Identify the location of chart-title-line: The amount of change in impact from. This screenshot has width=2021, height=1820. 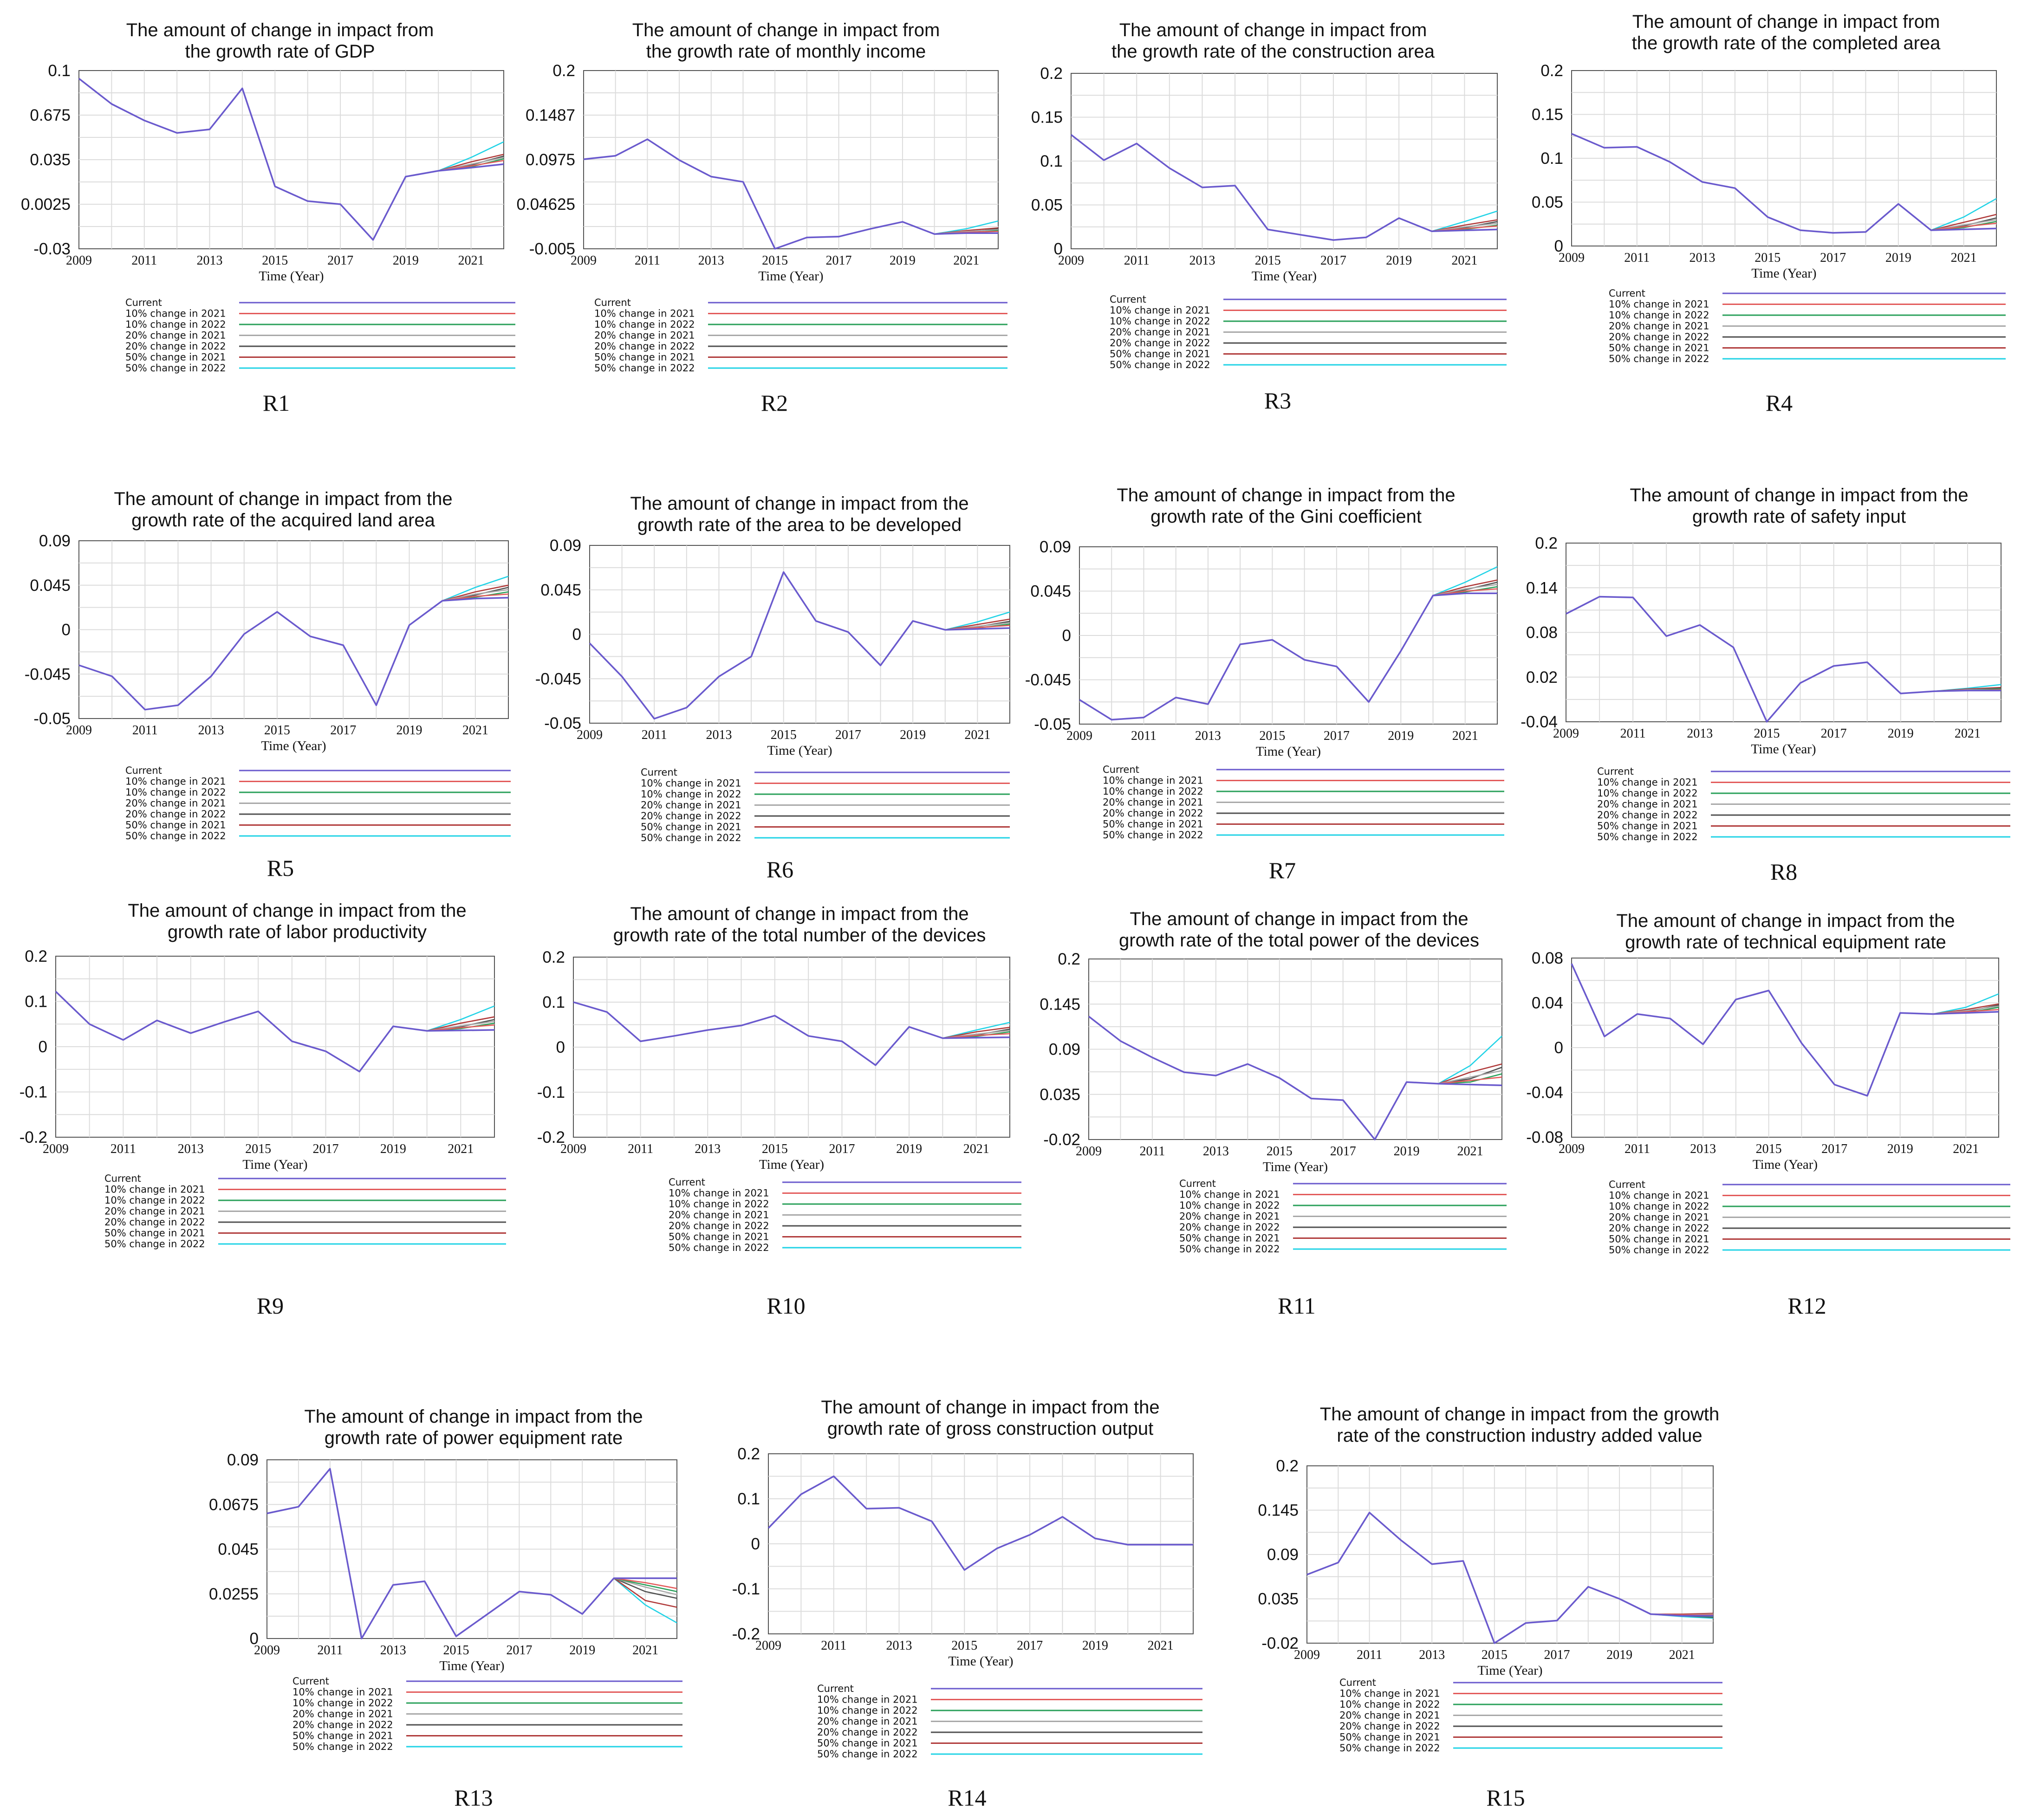
(280, 30).